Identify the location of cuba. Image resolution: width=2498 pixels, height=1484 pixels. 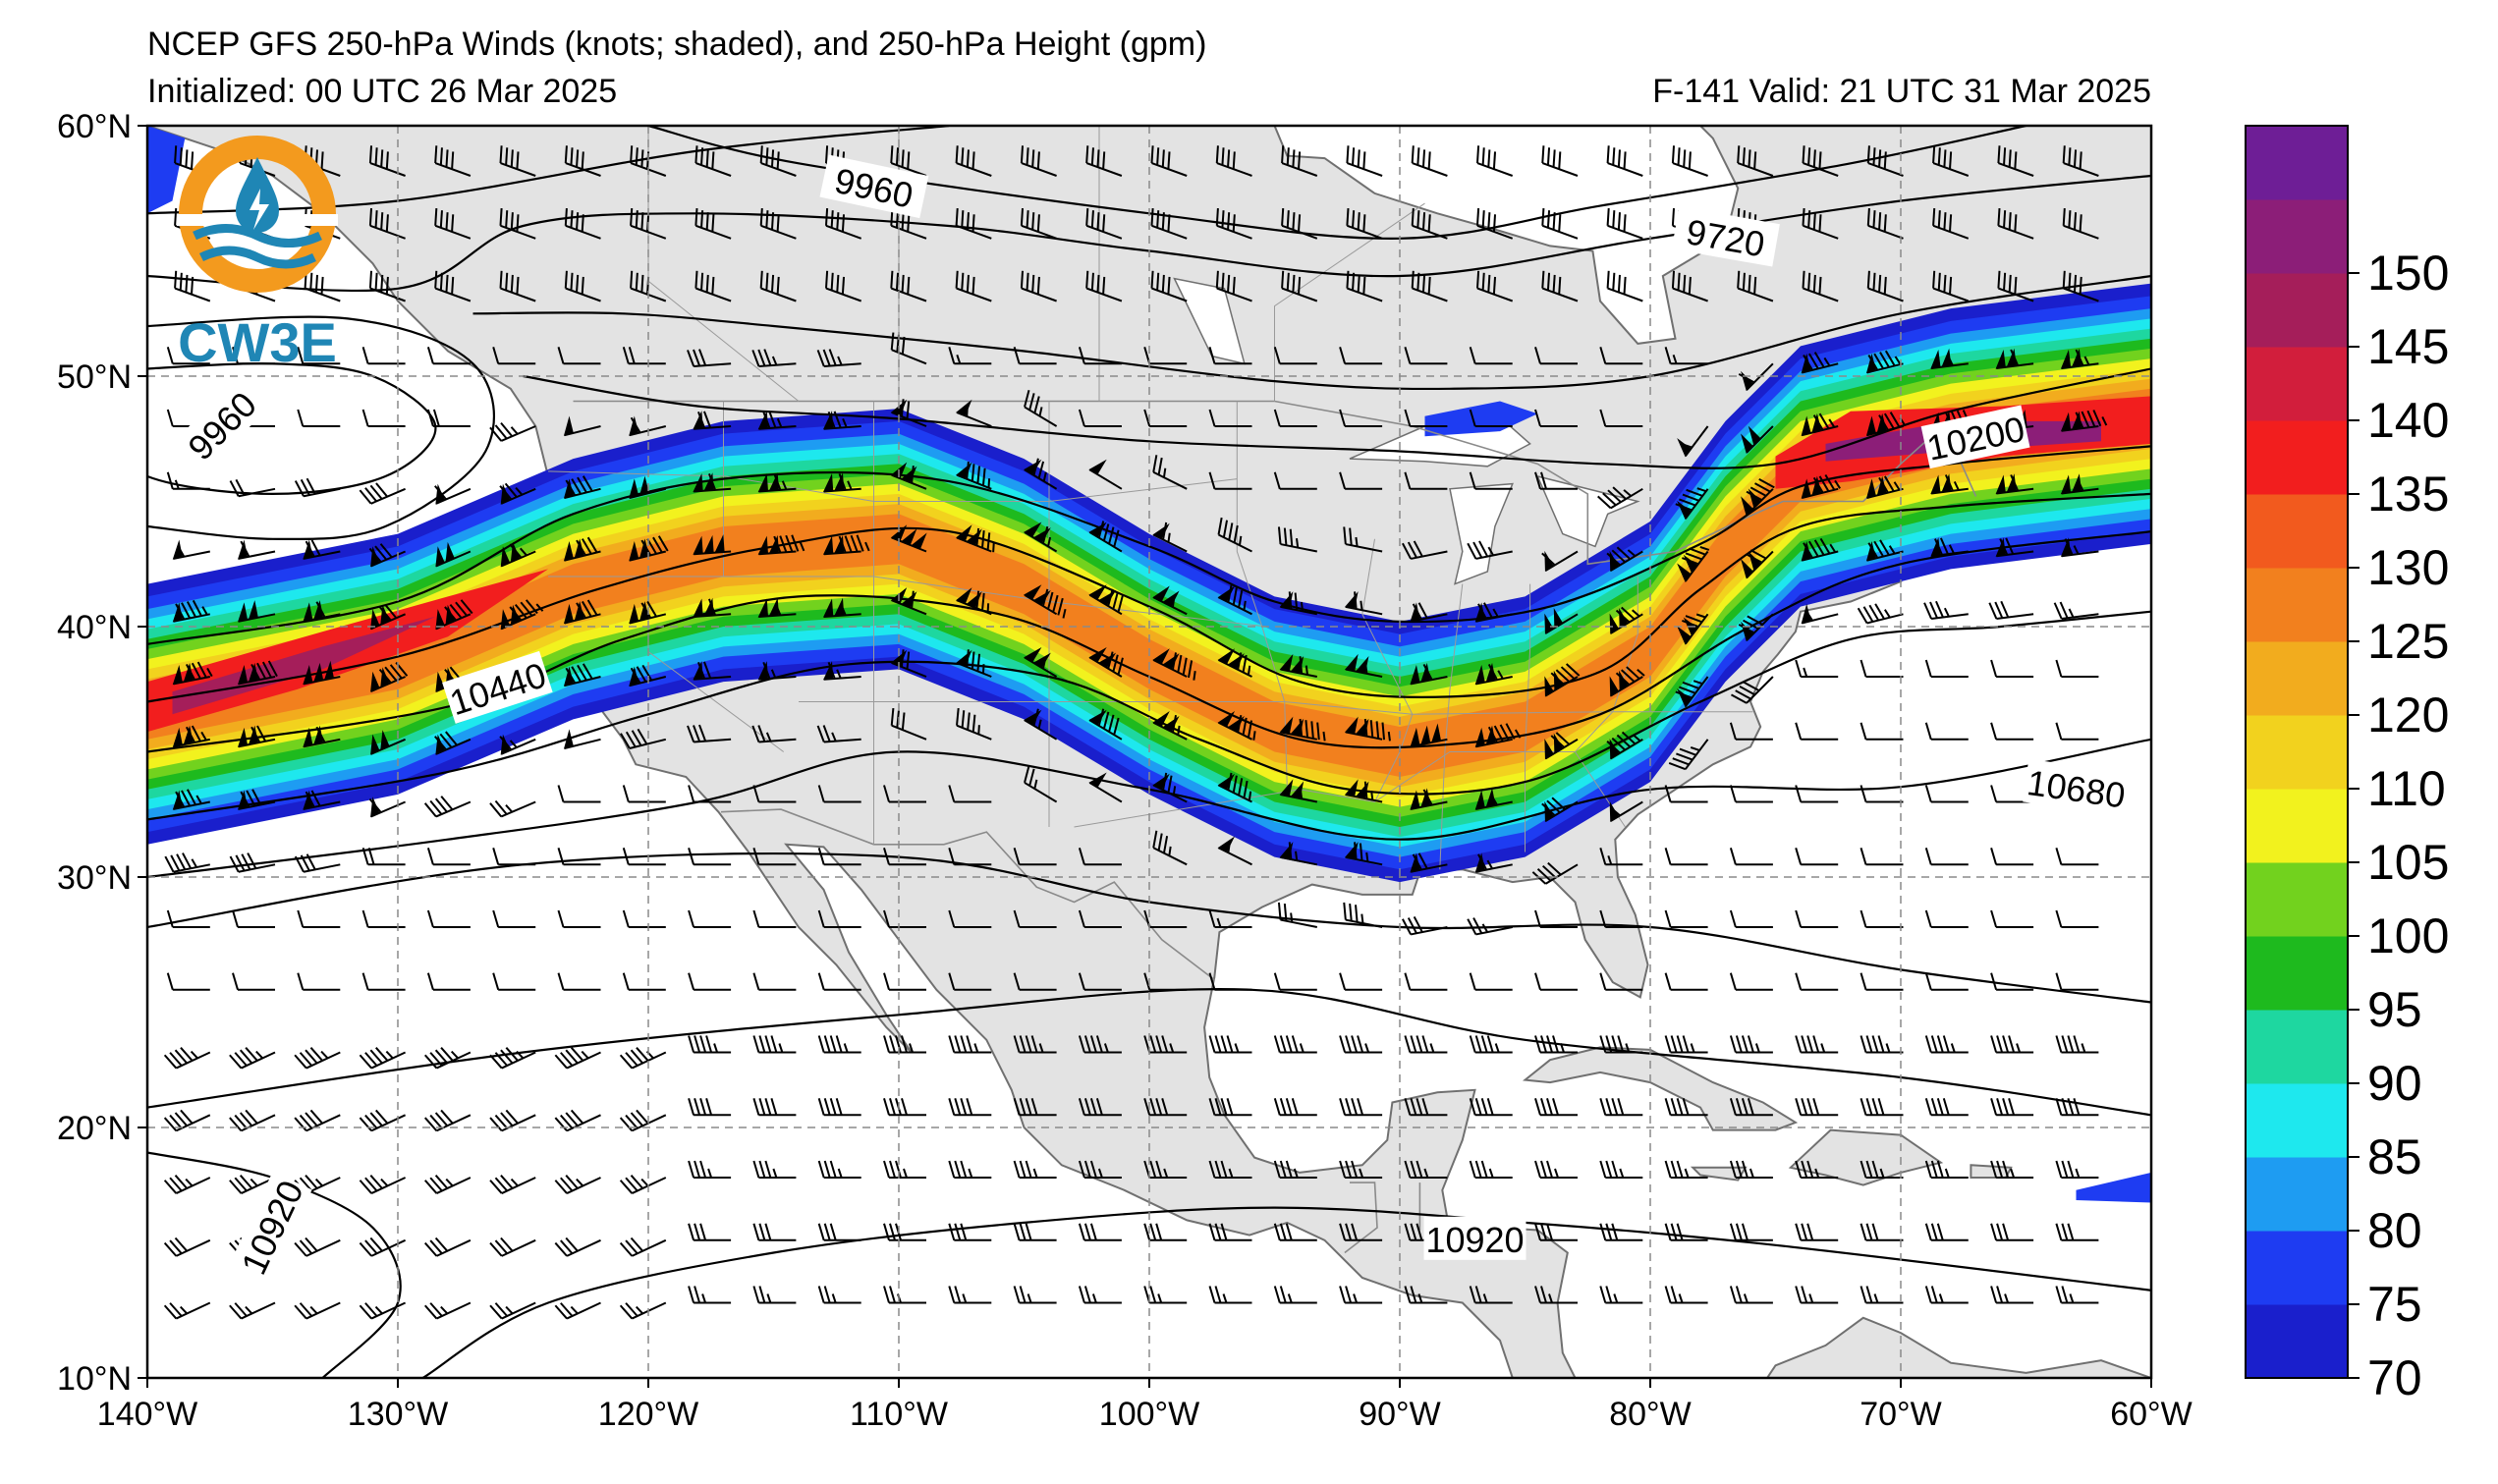
(1660, 1088).